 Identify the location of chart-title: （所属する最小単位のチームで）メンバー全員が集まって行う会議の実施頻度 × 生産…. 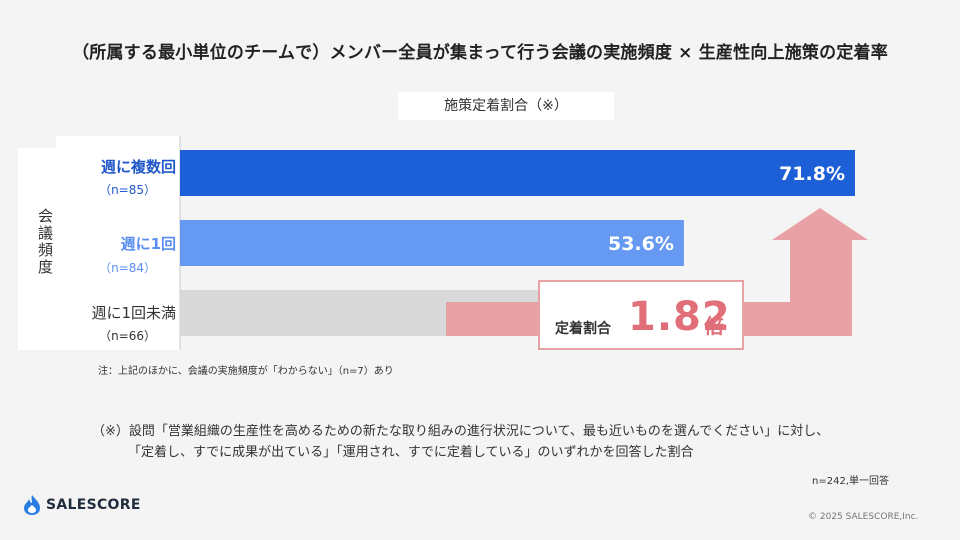
(480, 53).